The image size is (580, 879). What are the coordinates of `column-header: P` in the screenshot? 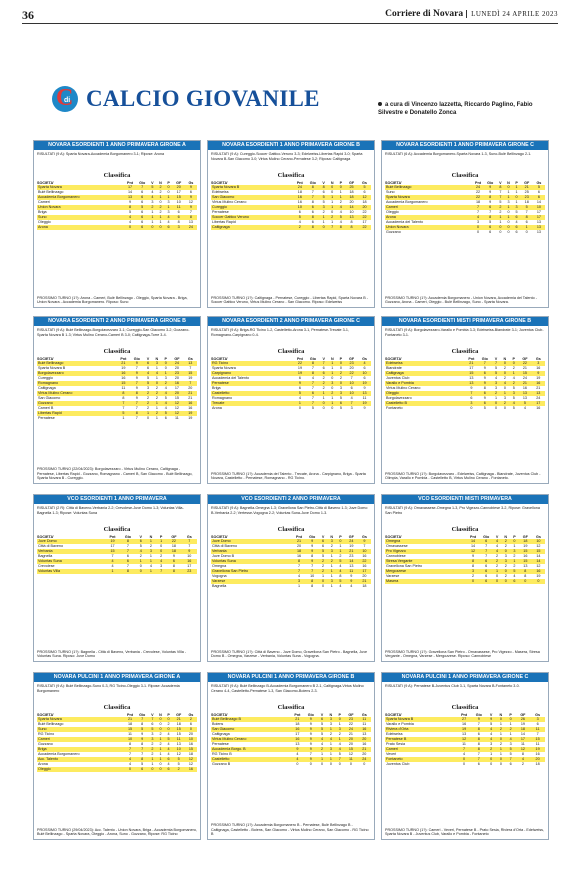 It's located at (514, 536).